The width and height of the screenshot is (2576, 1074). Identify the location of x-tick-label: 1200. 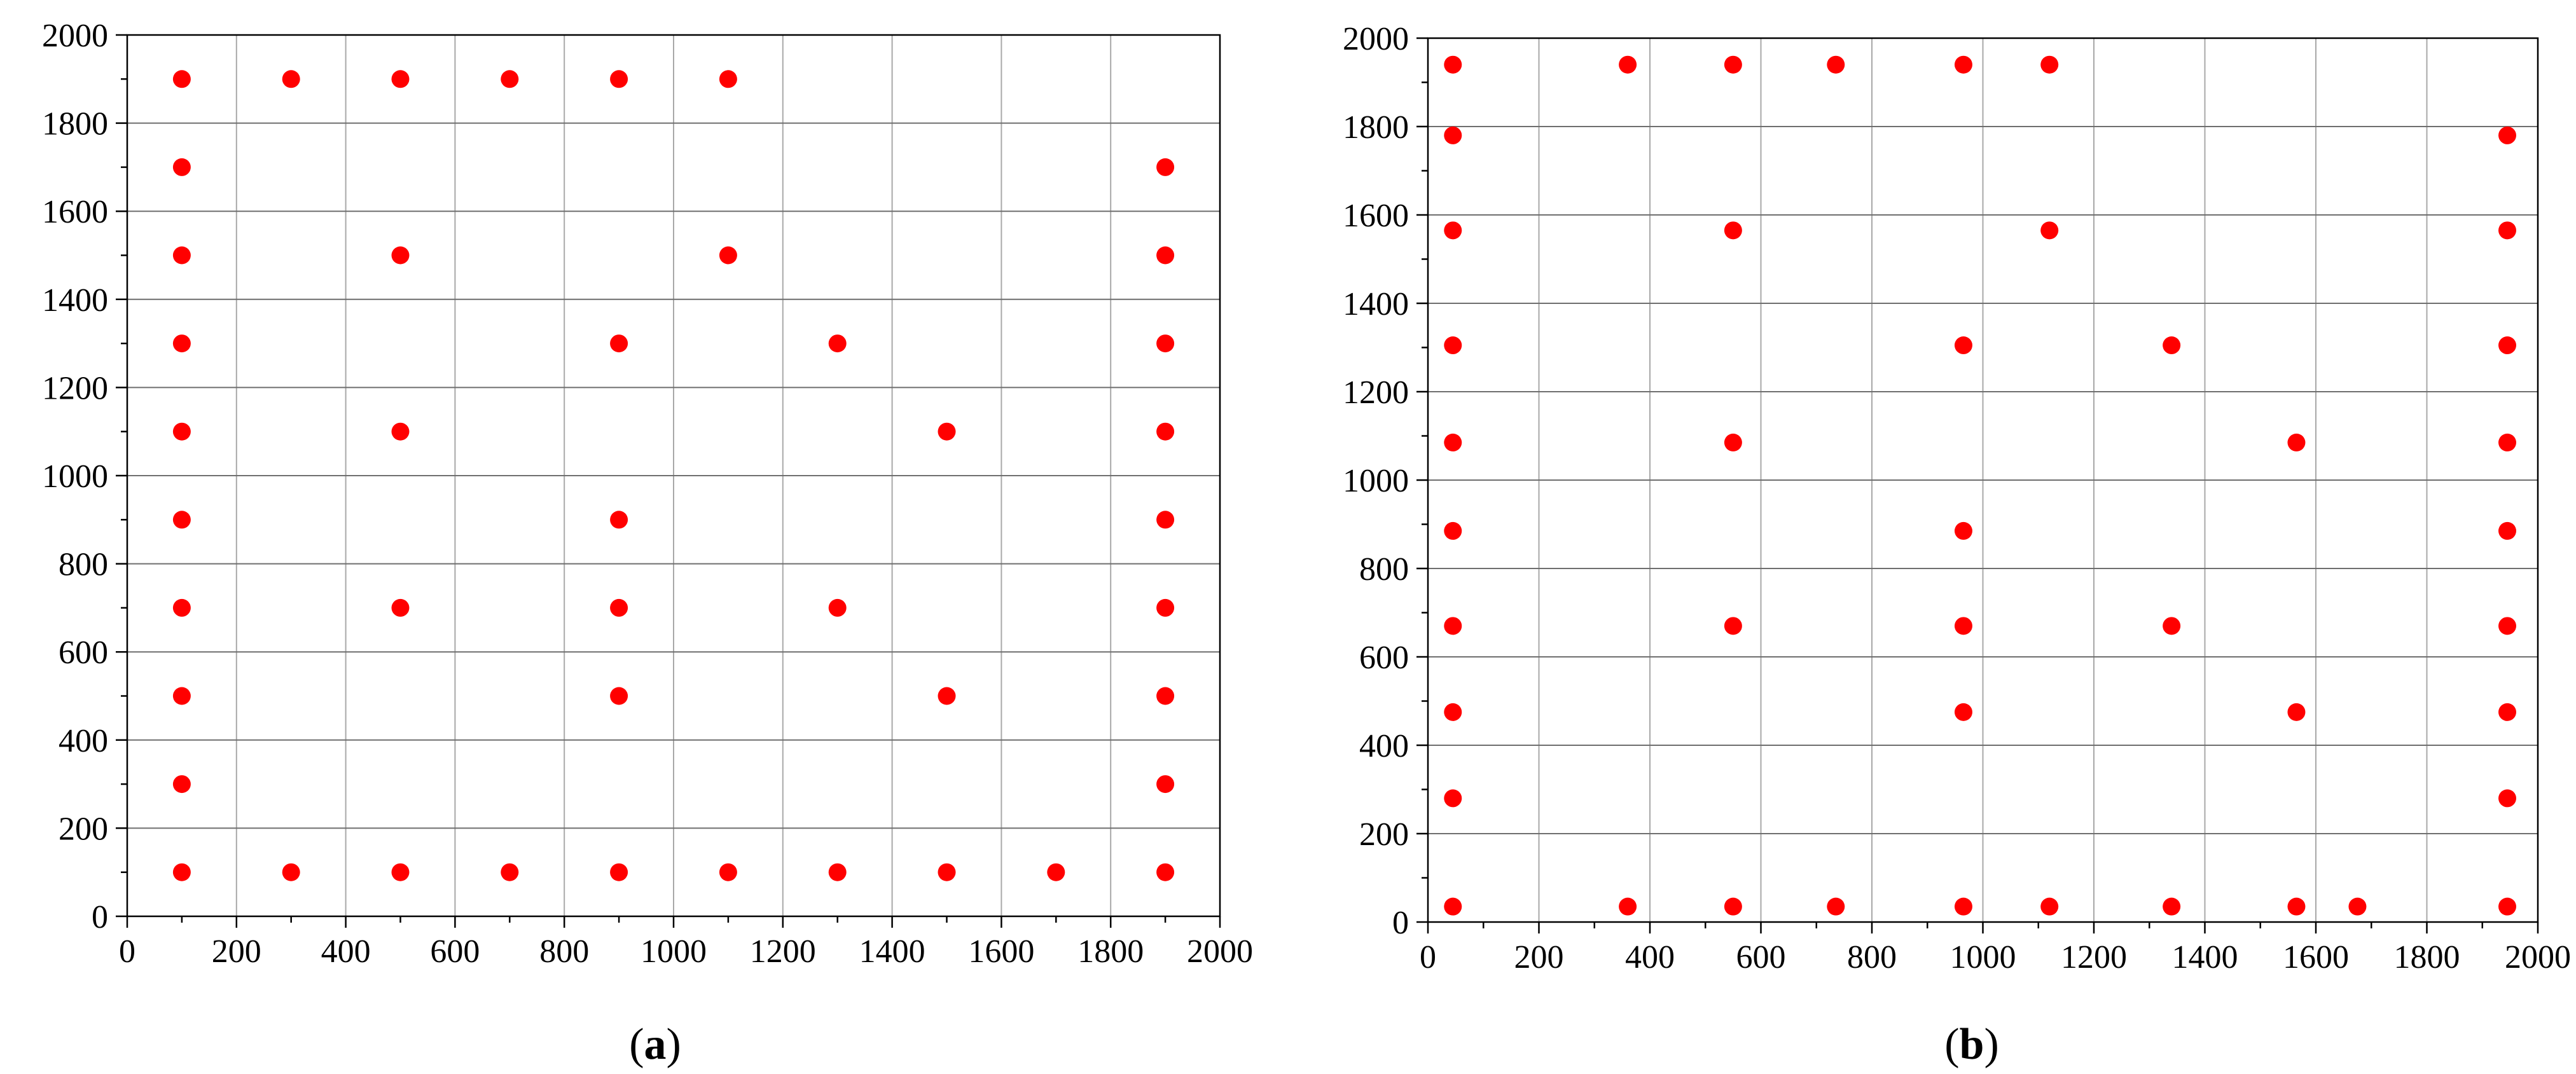
(783, 951).